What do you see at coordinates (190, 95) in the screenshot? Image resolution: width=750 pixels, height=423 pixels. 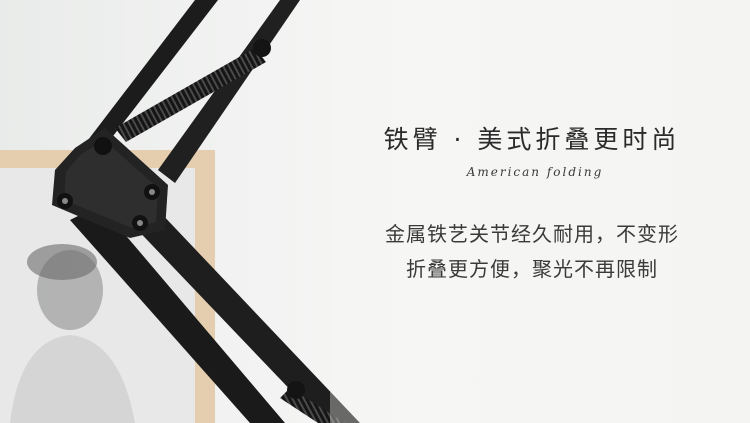 I see `spring-upper` at bounding box center [190, 95].